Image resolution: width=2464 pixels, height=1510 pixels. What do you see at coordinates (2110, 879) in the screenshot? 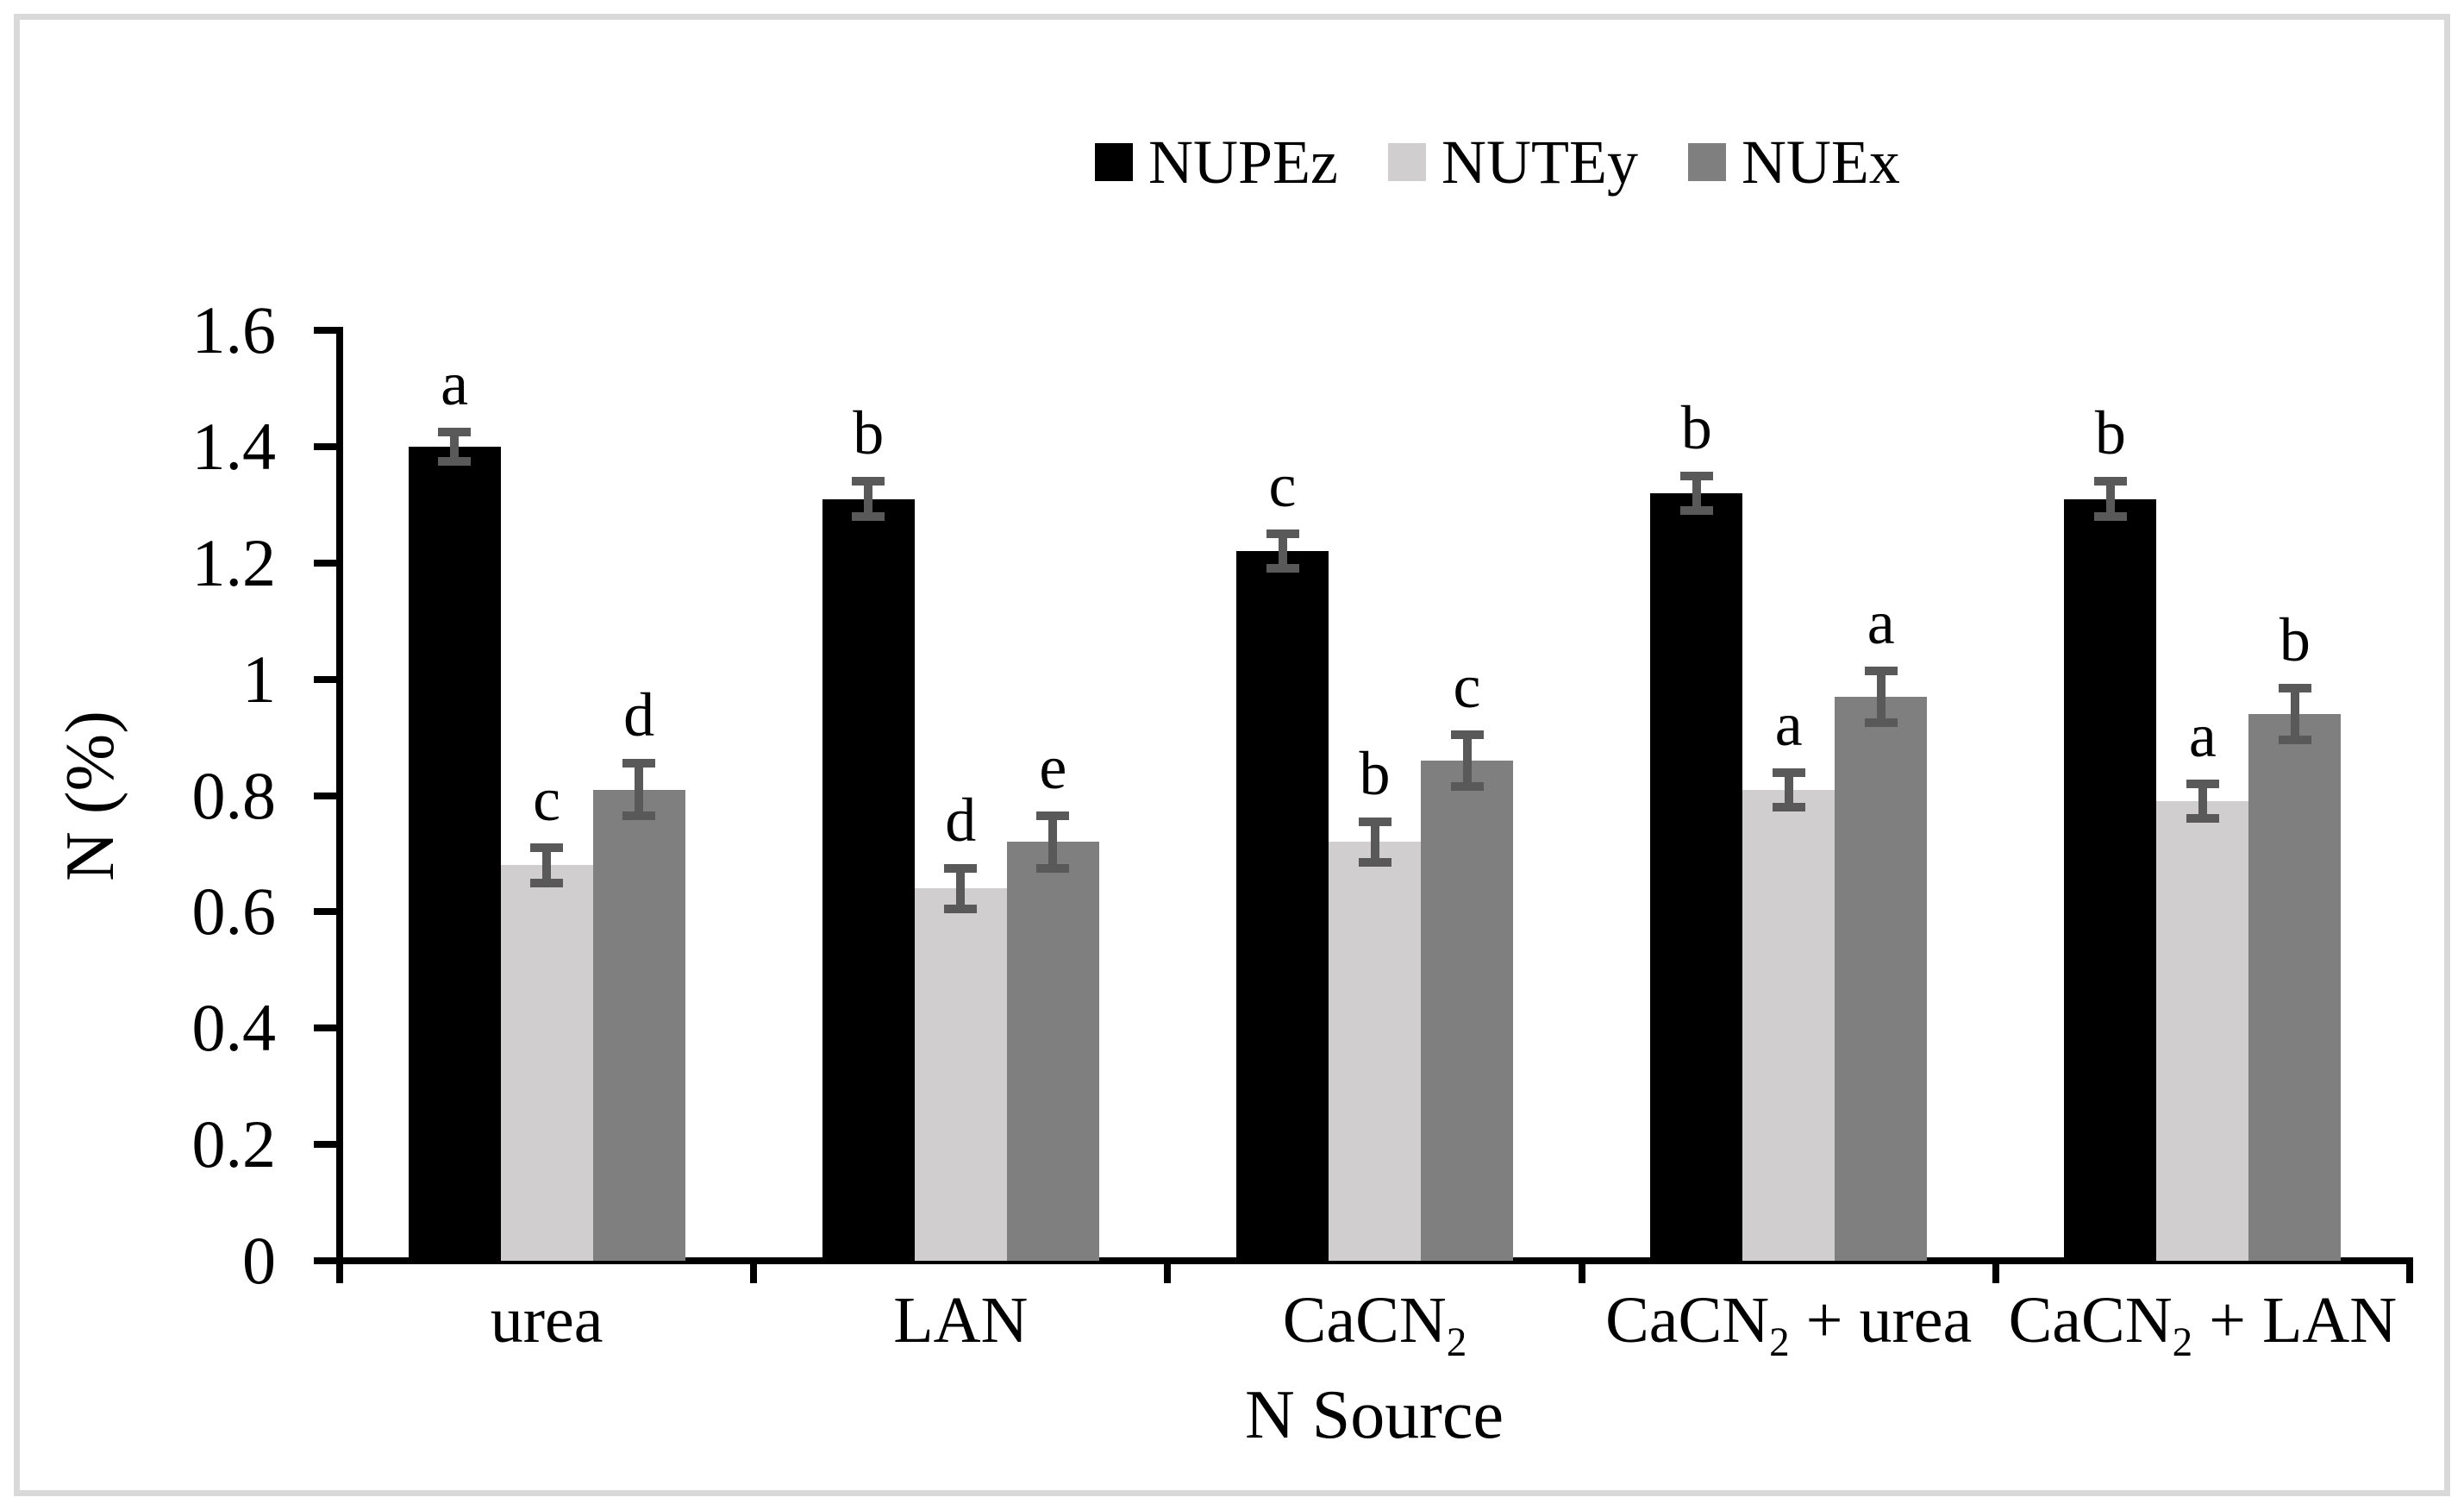
I see `bar-NUPEz-CaCN2 + LAN` at bounding box center [2110, 879].